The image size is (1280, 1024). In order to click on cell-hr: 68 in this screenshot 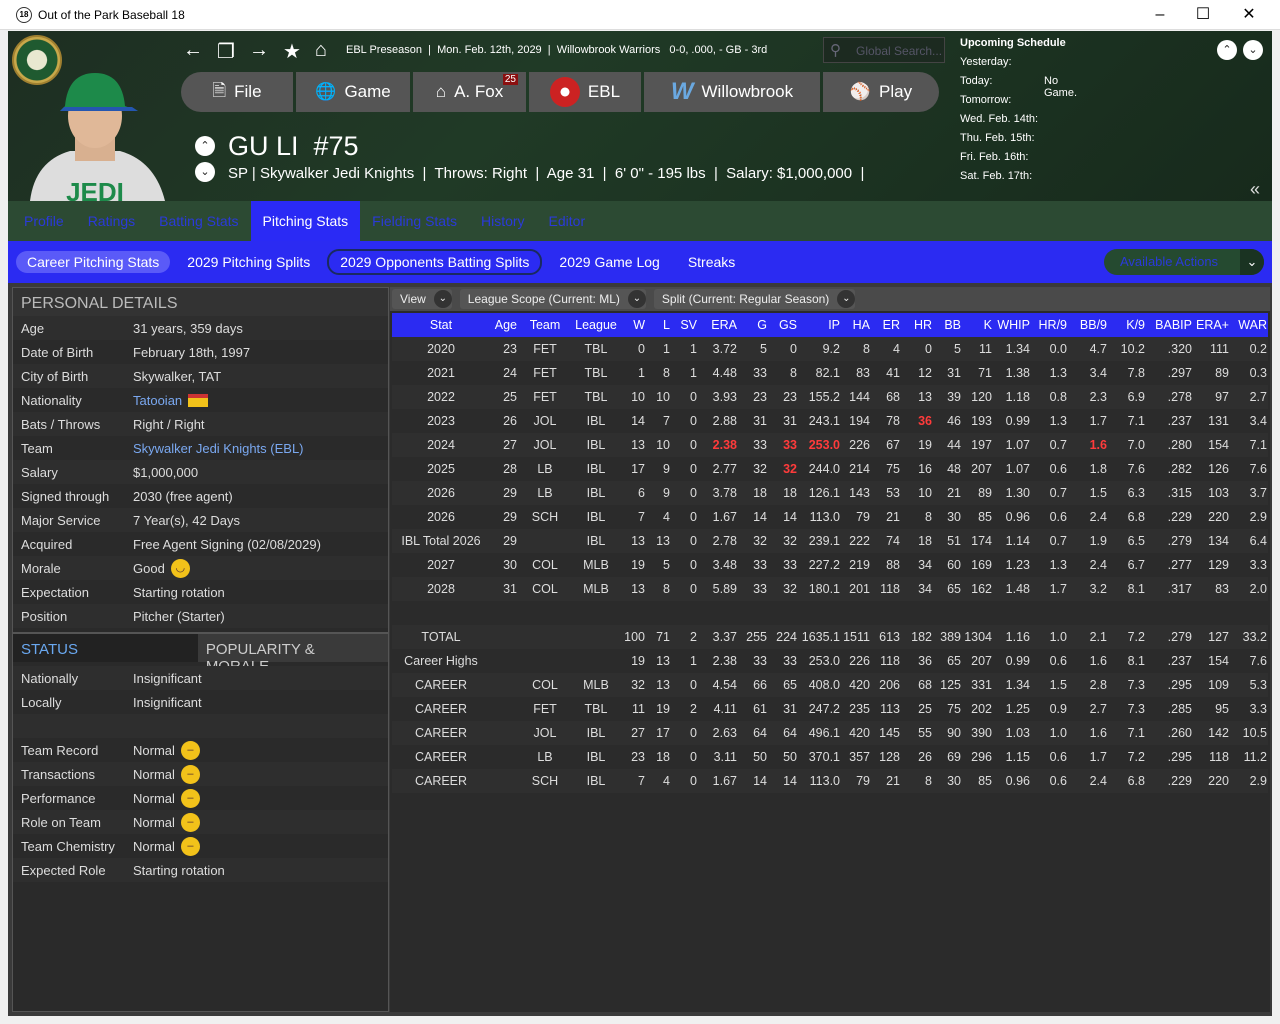, I will do `click(925, 685)`.